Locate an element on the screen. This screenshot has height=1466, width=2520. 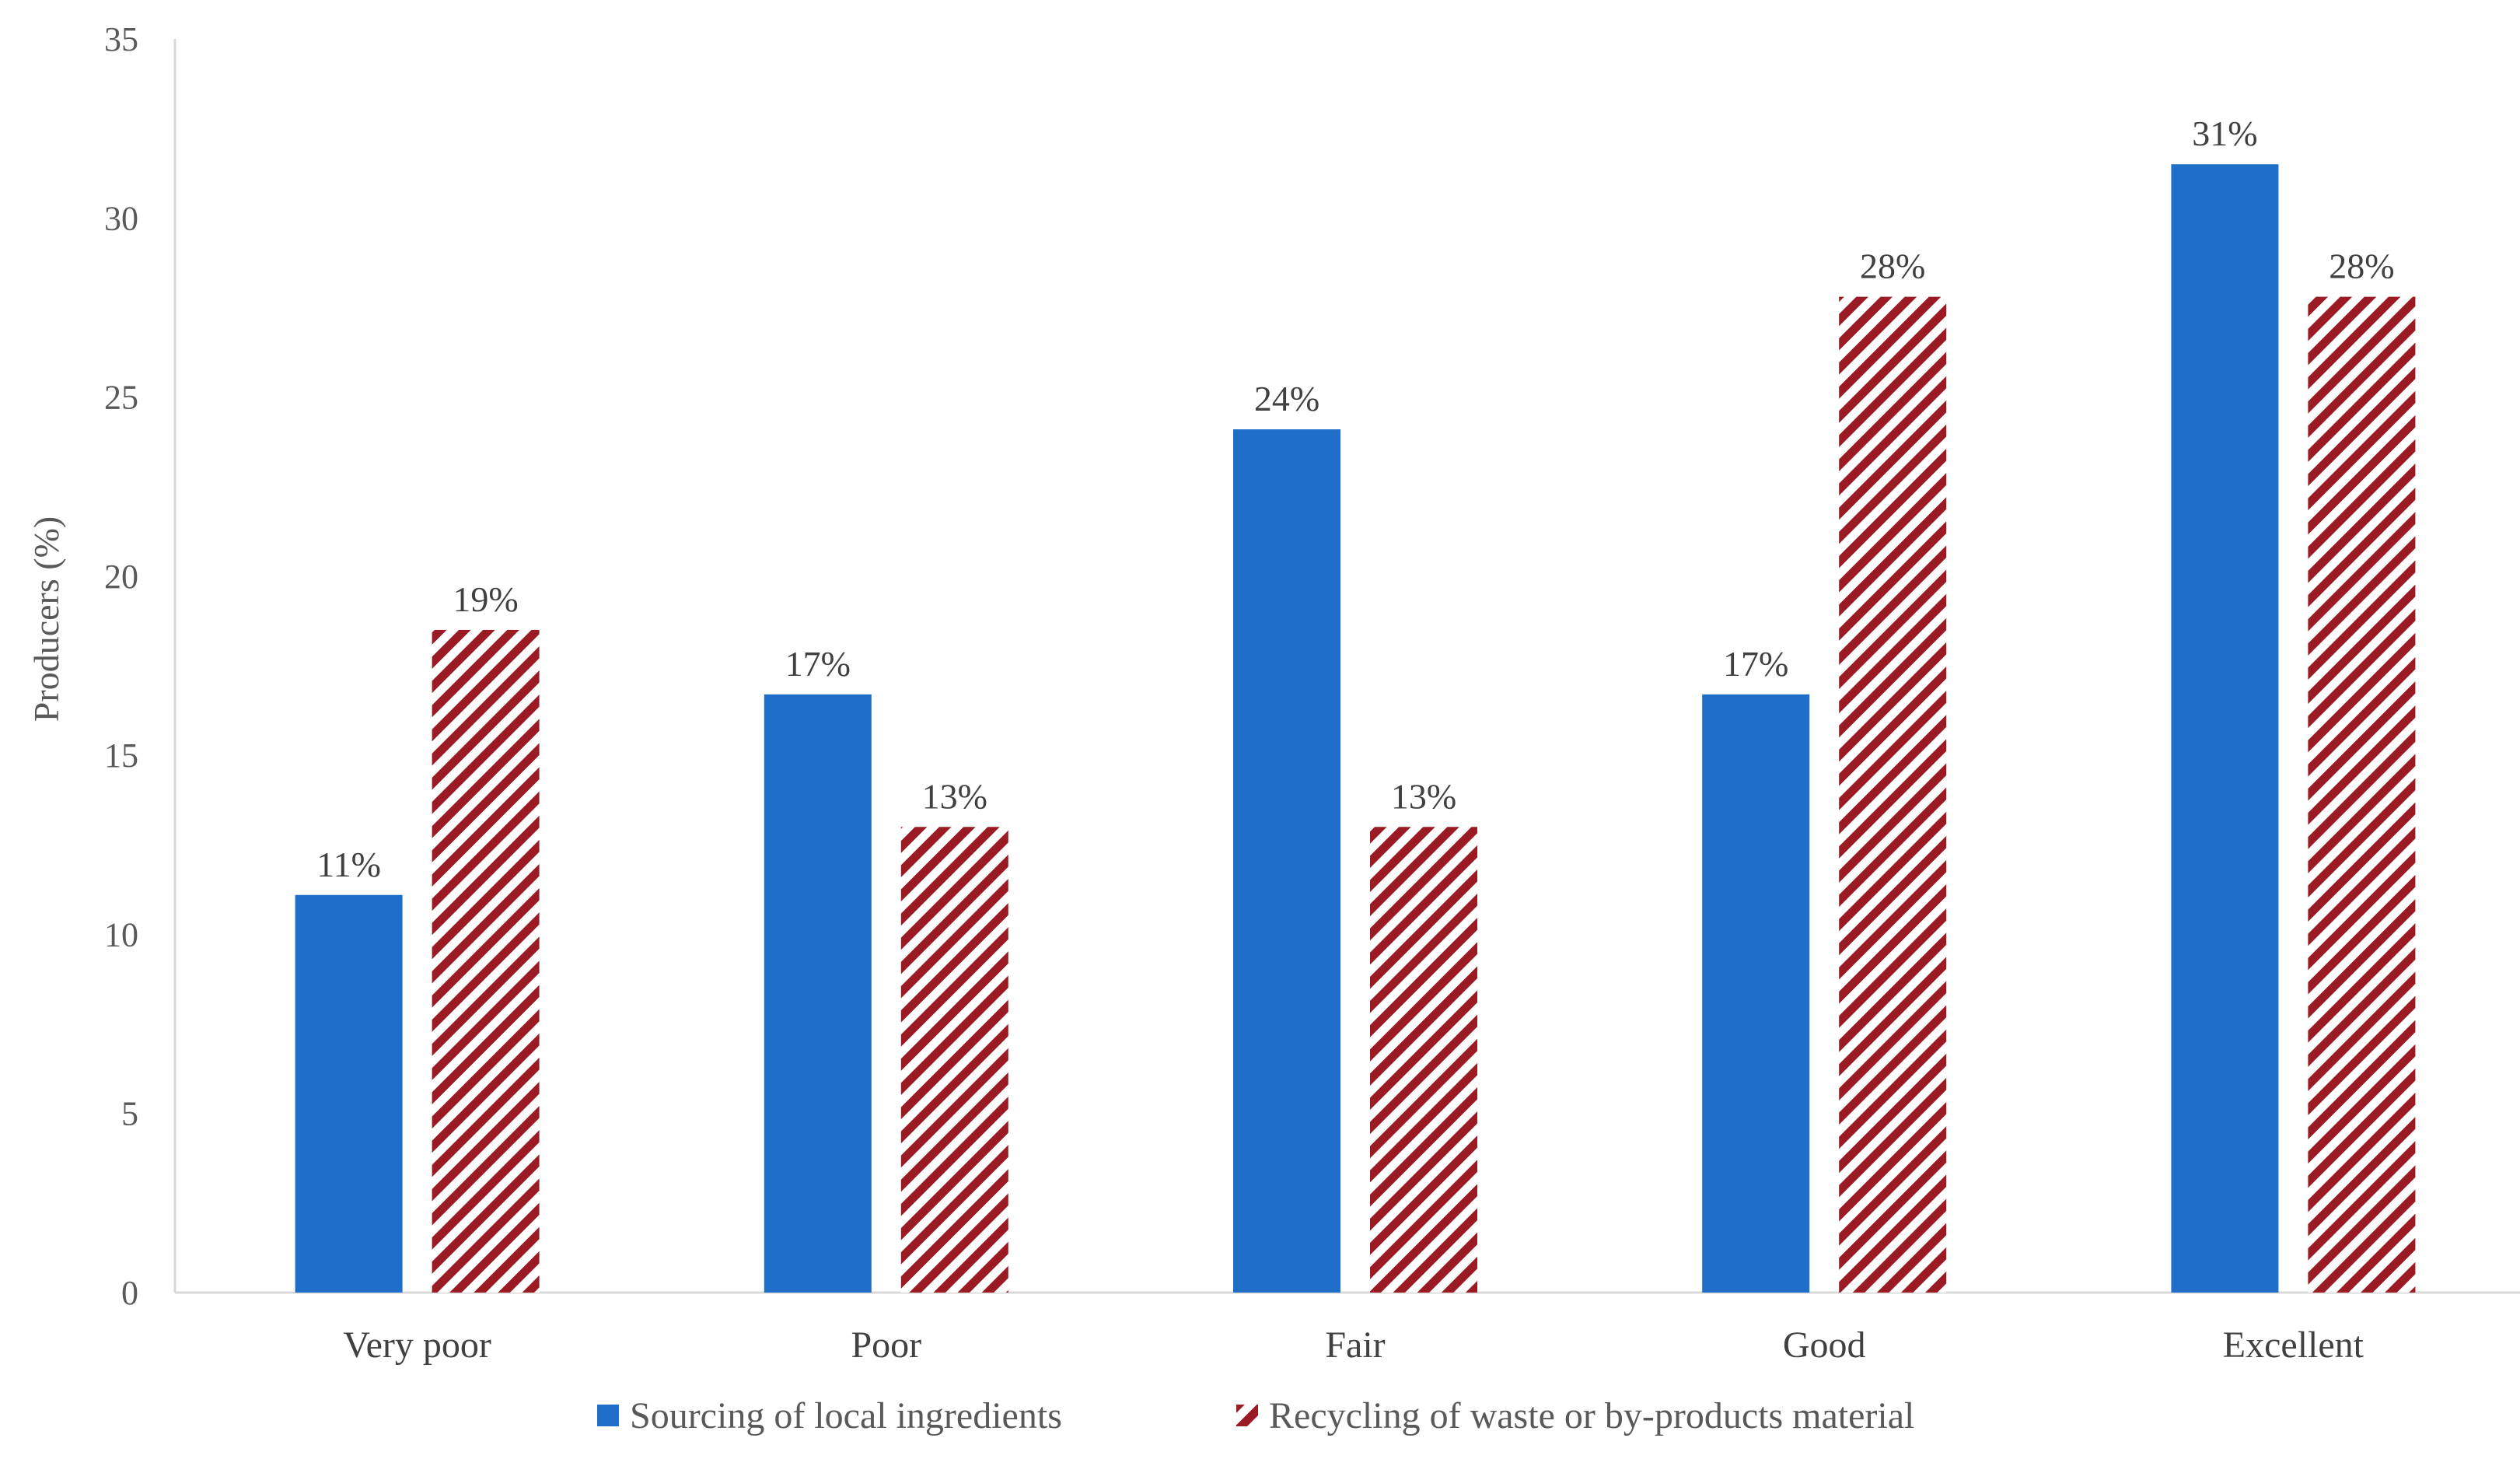
x-category-label: Poor is located at coordinates (886, 1345).